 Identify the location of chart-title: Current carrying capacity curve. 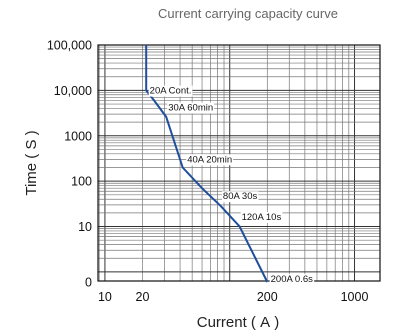
(248, 13).